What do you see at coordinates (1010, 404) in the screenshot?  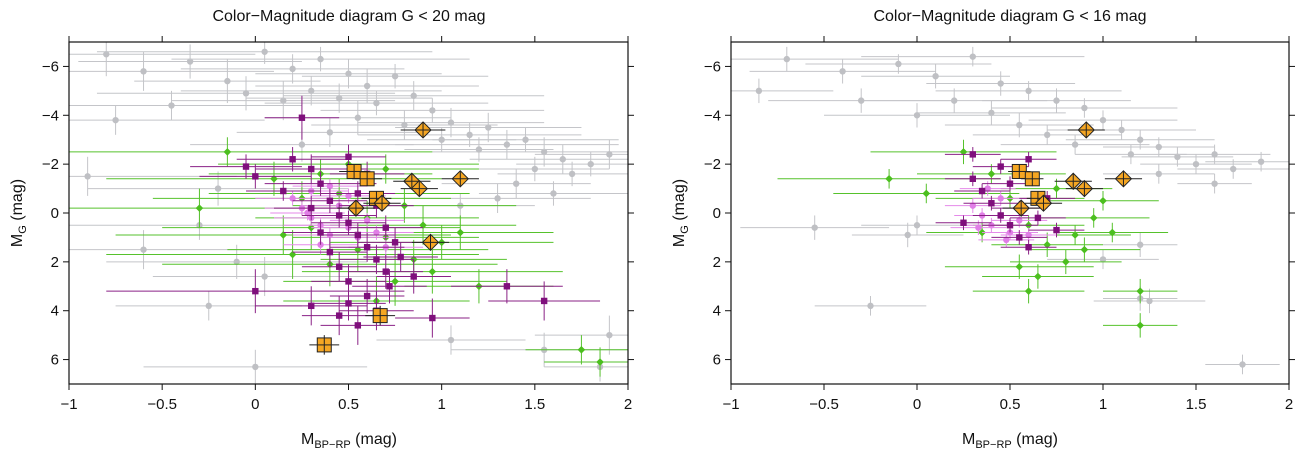 I see `x-tick-label: 0.5` at bounding box center [1010, 404].